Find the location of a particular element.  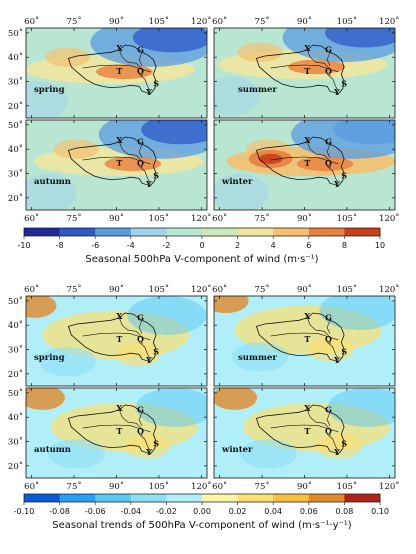

colorbar-tick-label: 4 is located at coordinates (273, 245).